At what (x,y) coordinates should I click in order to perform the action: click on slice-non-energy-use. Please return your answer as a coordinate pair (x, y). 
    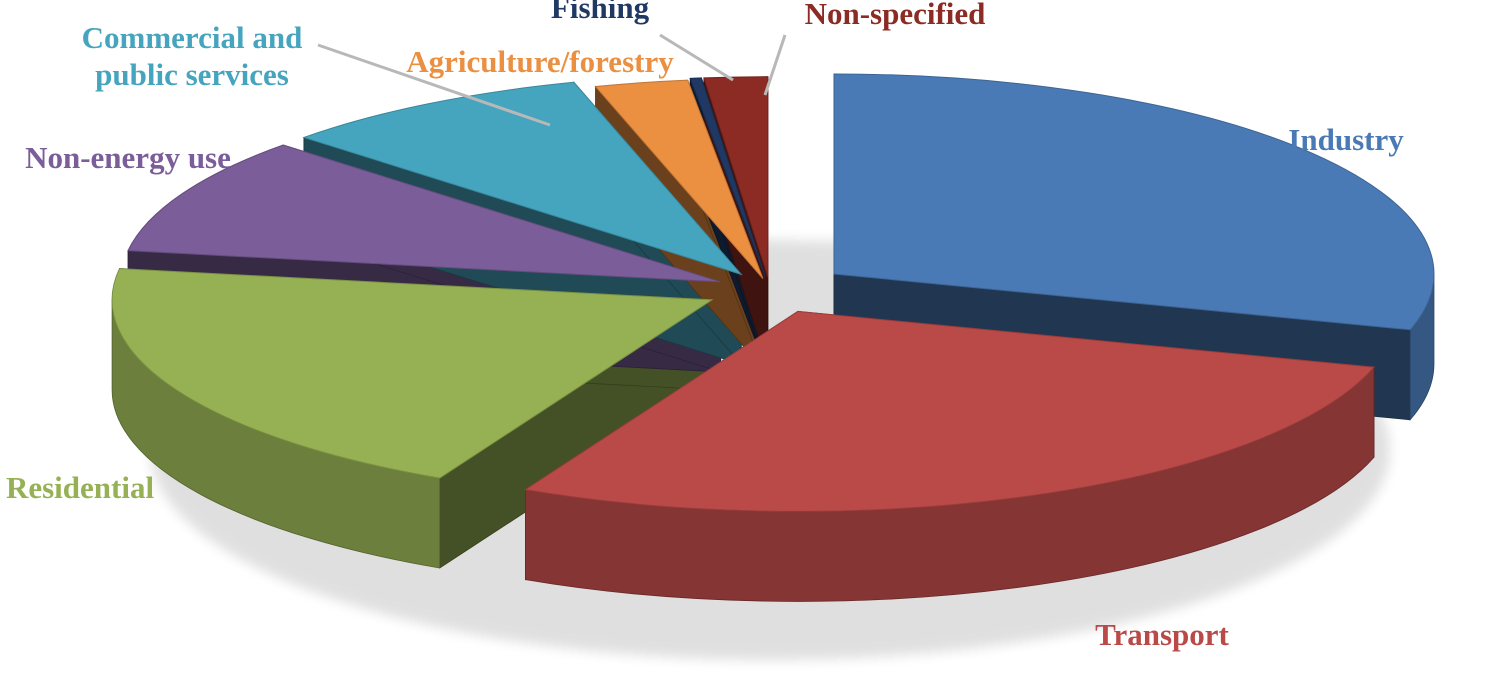
    Looking at the image, I should click on (424, 213).